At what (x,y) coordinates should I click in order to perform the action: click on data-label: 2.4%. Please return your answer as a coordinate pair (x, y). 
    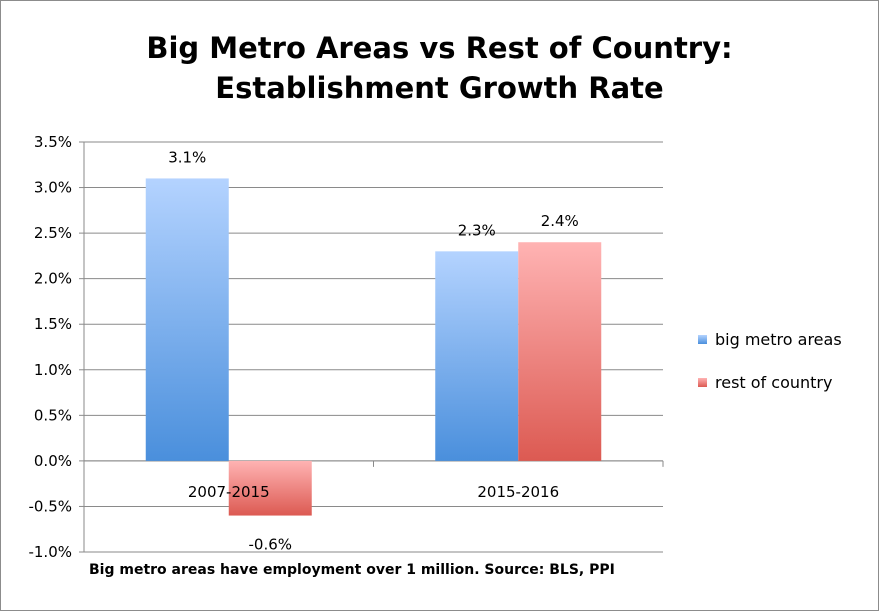
    Looking at the image, I should click on (560, 221).